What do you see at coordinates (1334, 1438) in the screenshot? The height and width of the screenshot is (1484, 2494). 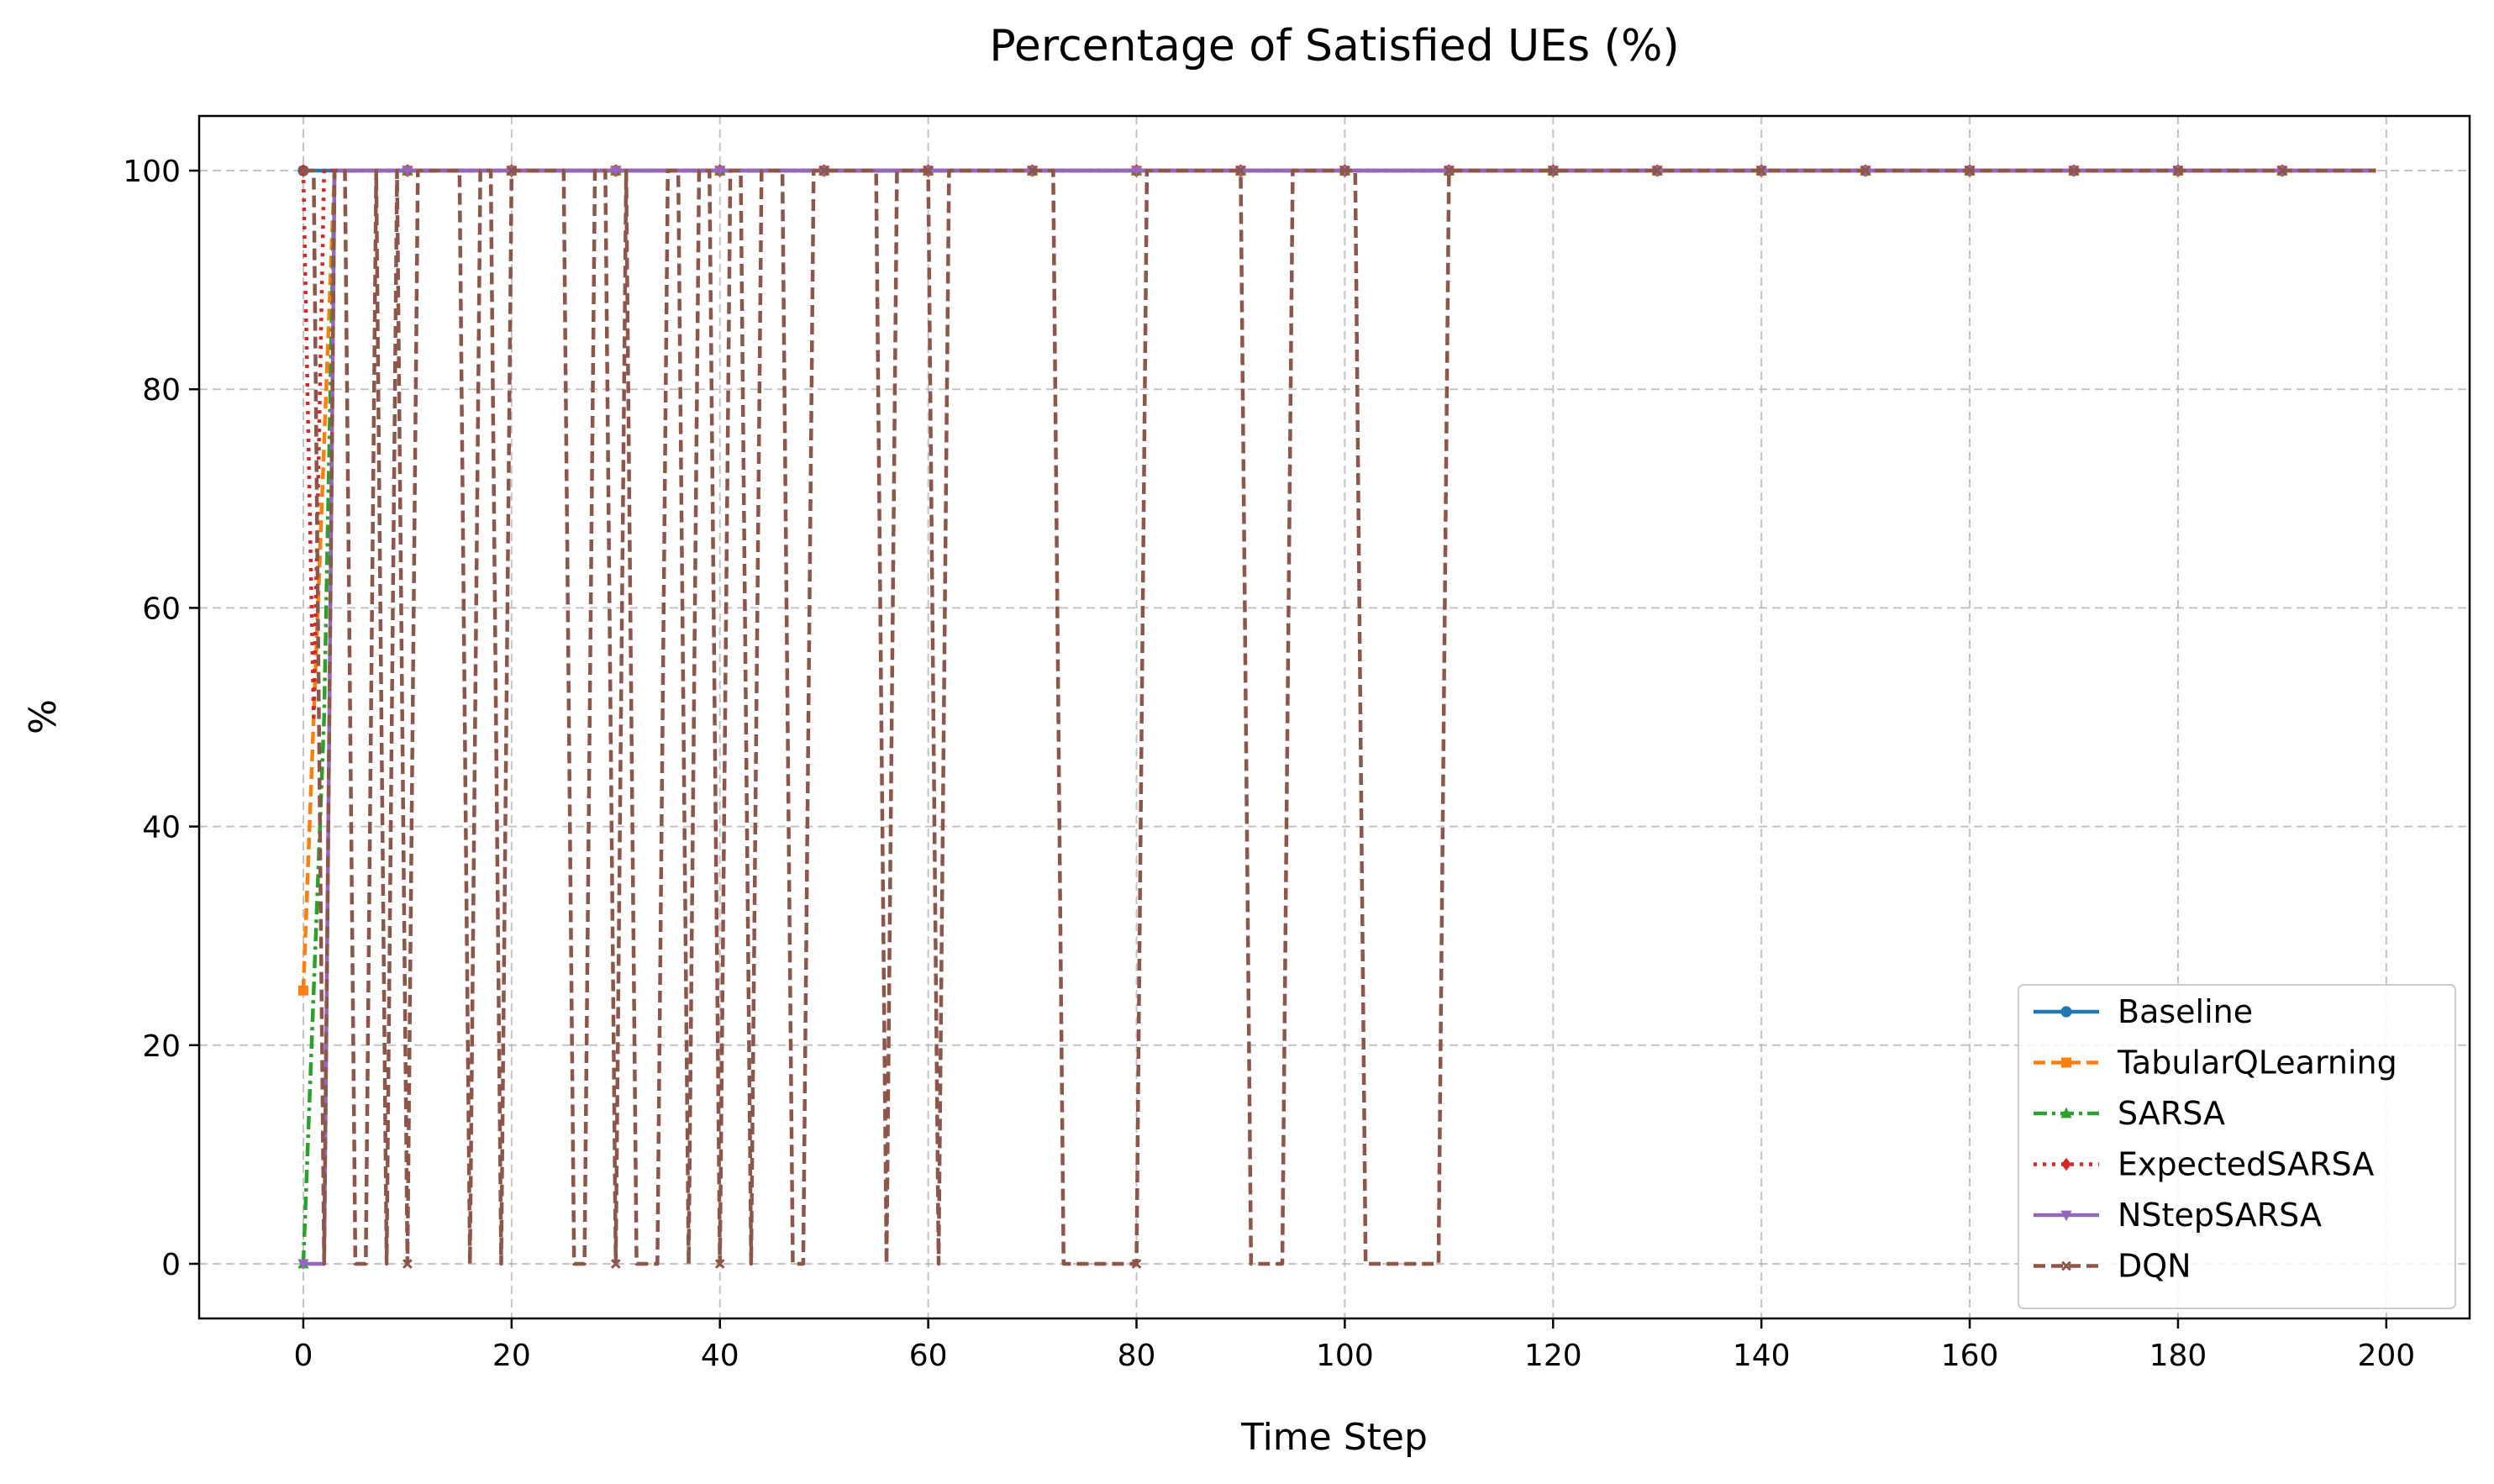 I see `x-axis-label: Time Step` at bounding box center [1334, 1438].